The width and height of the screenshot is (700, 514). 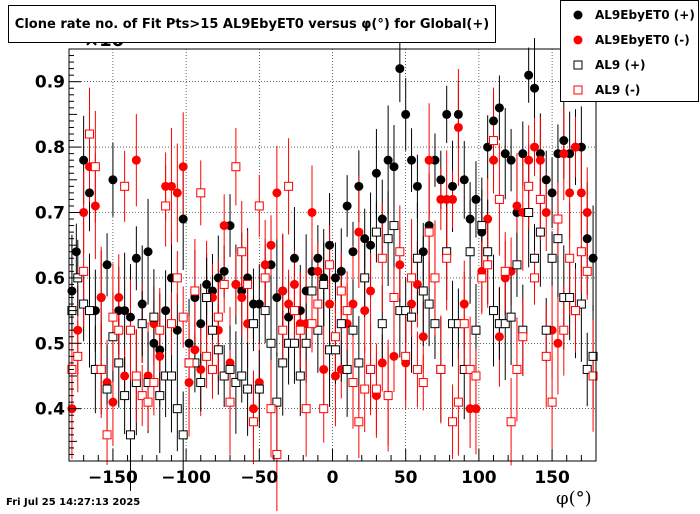 I want to click on y-tick-label: 0.4, so click(x=50, y=410).